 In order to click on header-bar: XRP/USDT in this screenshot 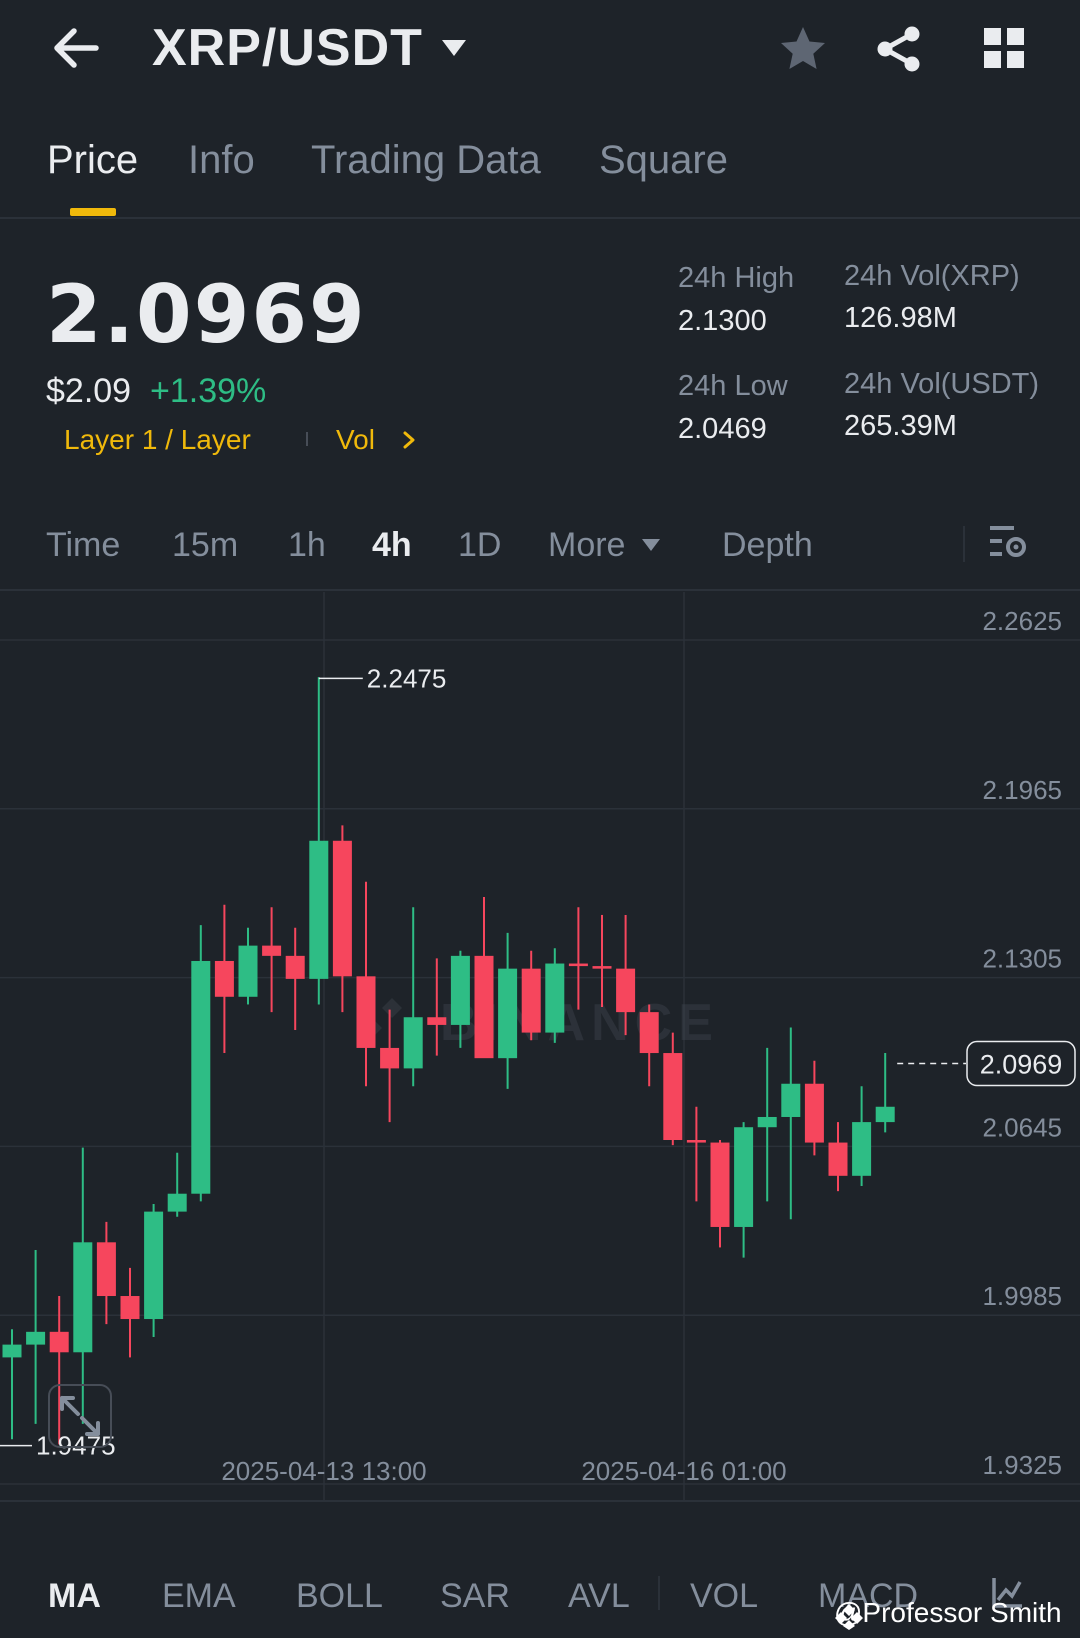, I will do `click(540, 50)`.